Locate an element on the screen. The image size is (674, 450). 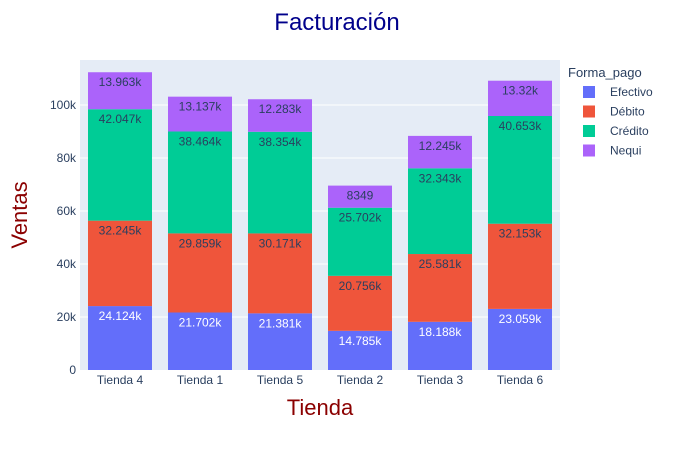
legend-label: Crédito is located at coordinates (629, 131).